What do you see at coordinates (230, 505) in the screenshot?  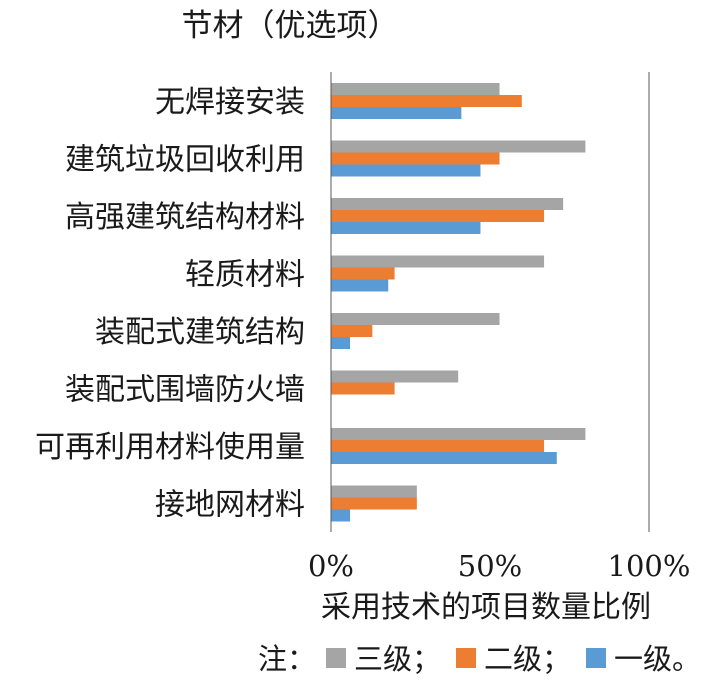 I see `category-label: 接地网材料` at bounding box center [230, 505].